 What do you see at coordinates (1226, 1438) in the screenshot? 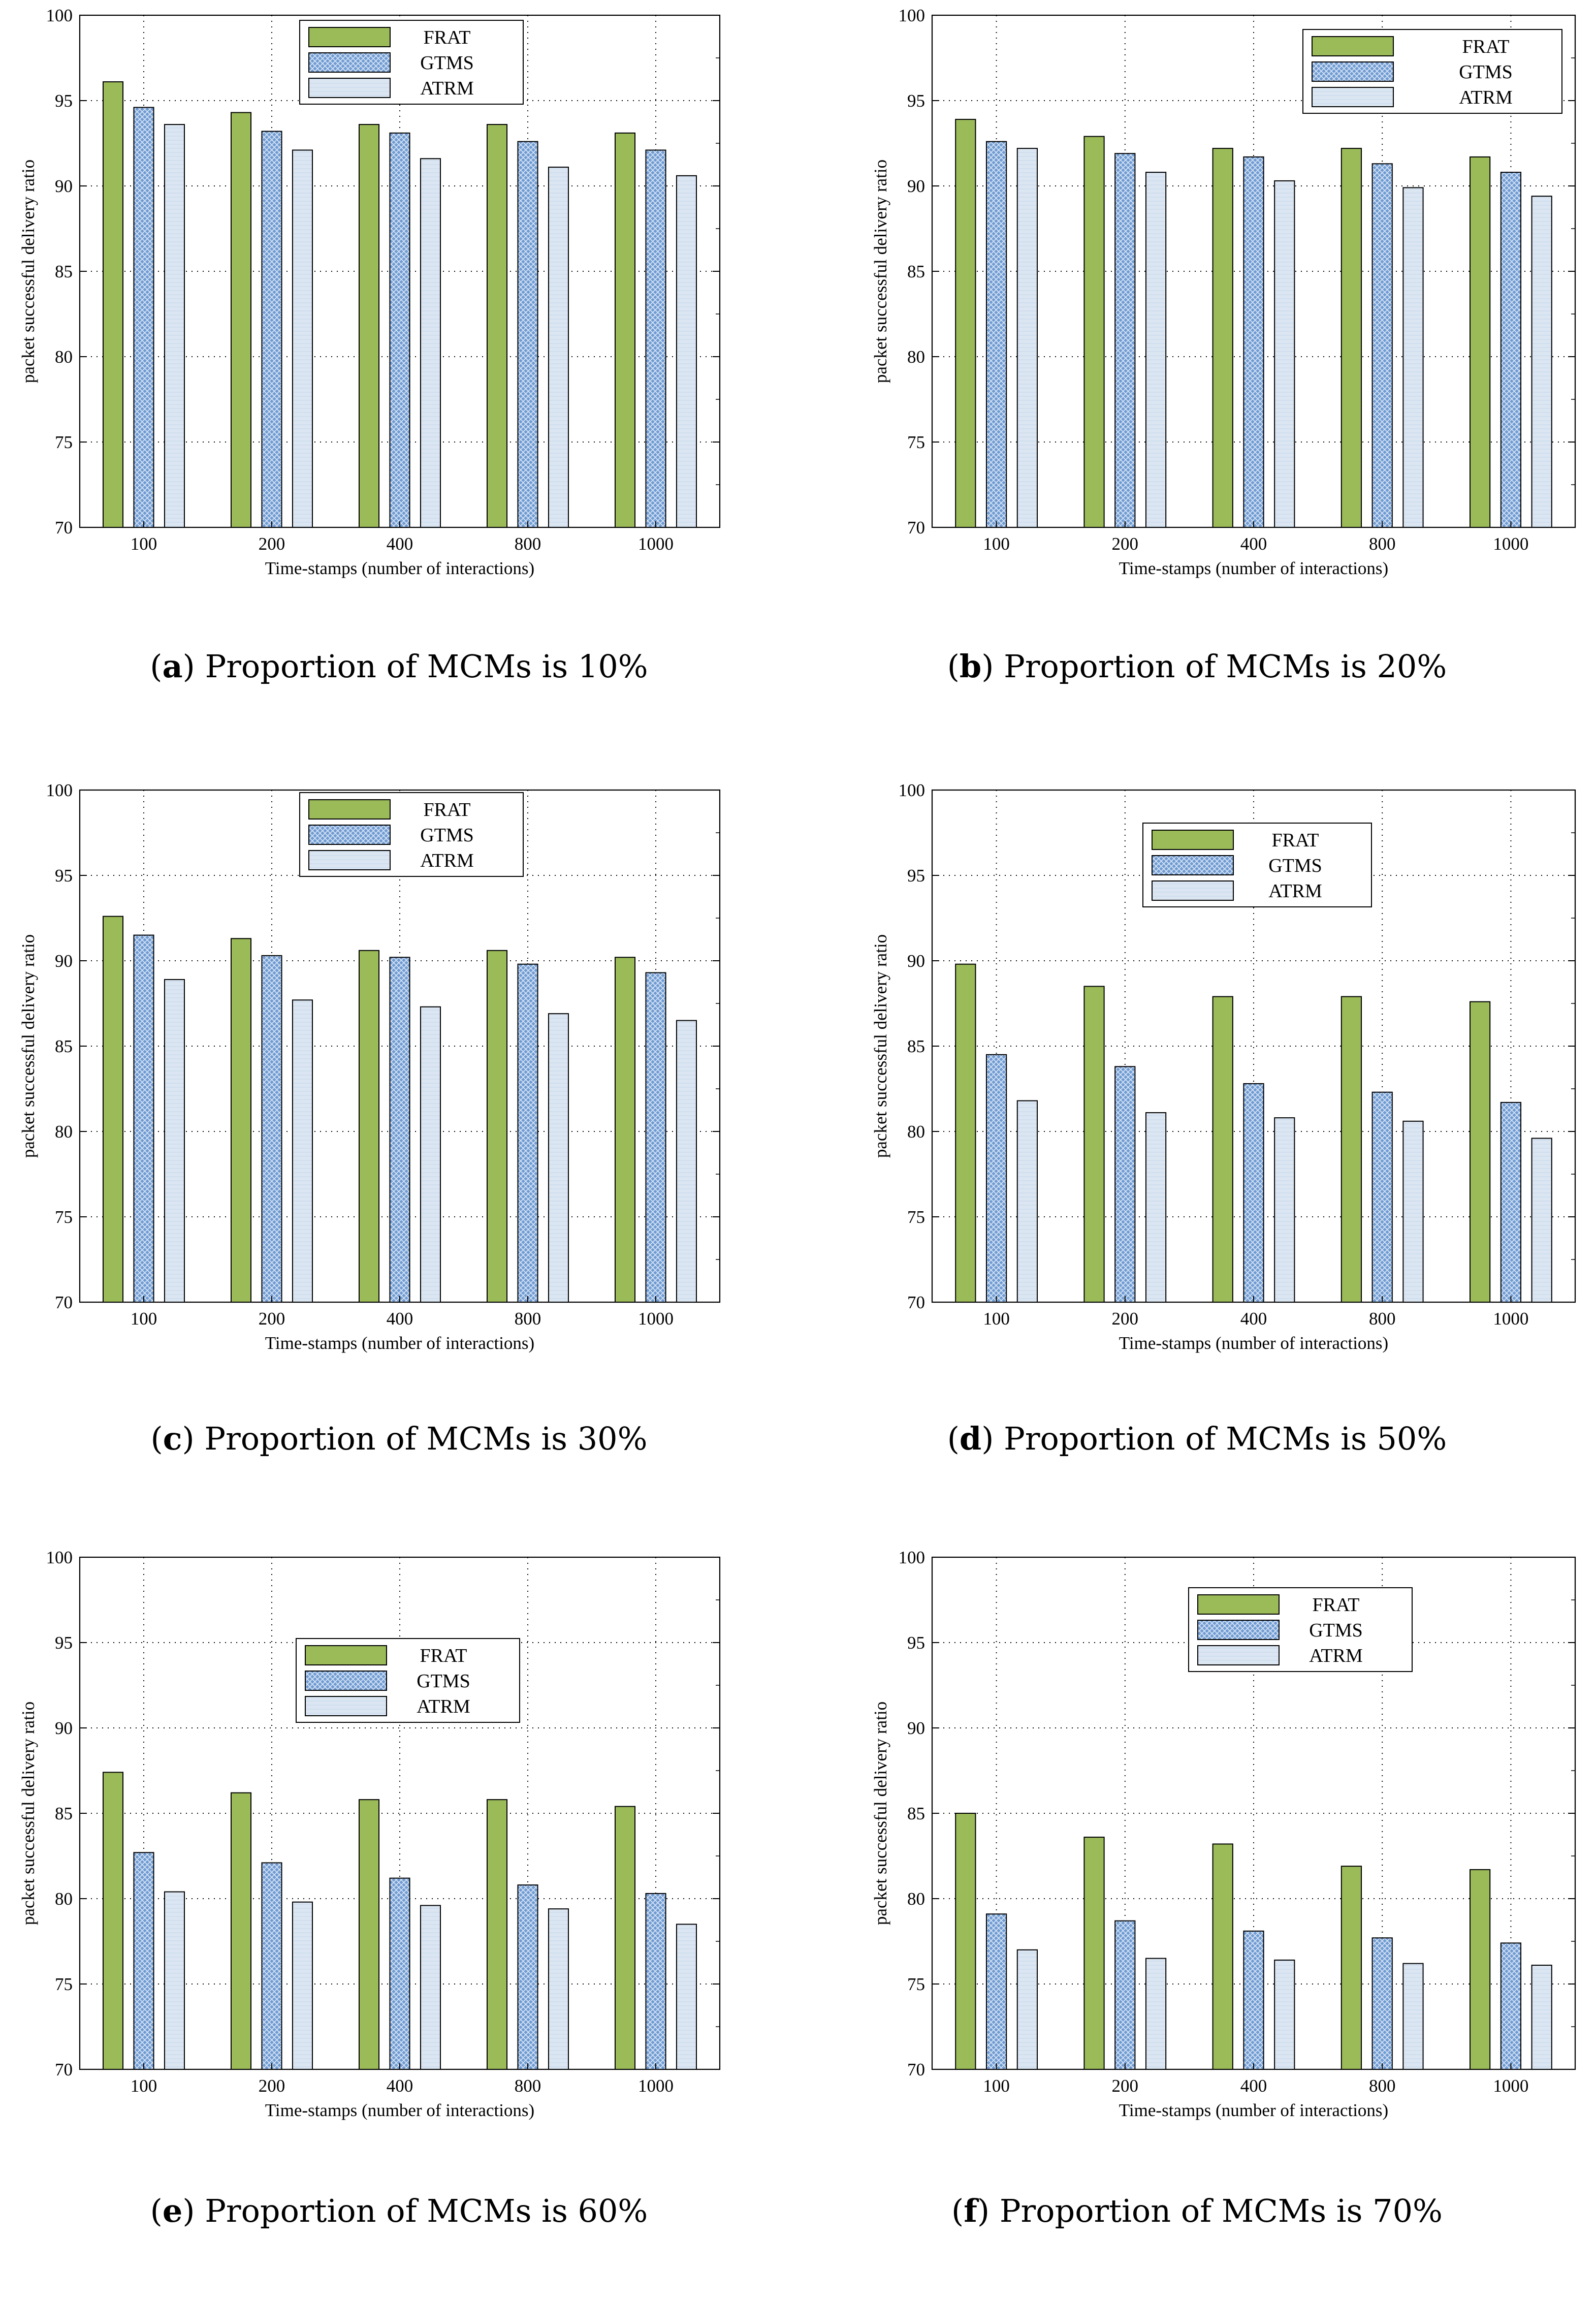
I see `caption-text: Proportion of MCMs is 50%` at bounding box center [1226, 1438].